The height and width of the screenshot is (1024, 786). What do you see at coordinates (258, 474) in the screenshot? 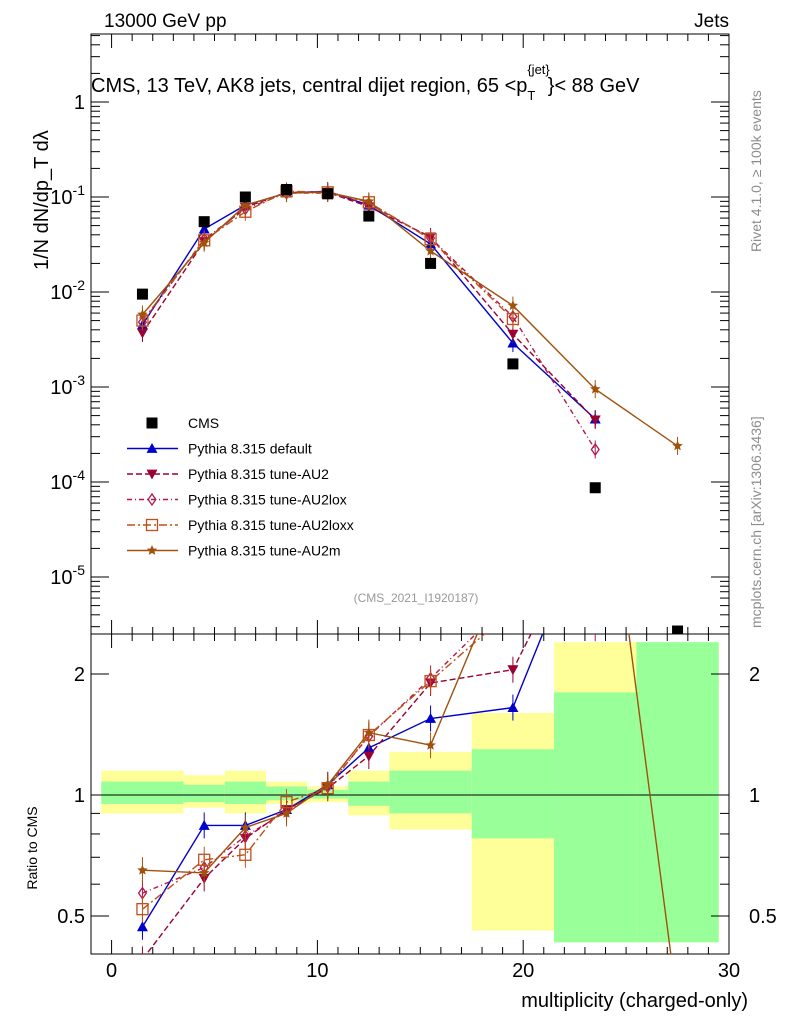
I see `legend-label-2: Pythia 8.315 tune-AU2` at bounding box center [258, 474].